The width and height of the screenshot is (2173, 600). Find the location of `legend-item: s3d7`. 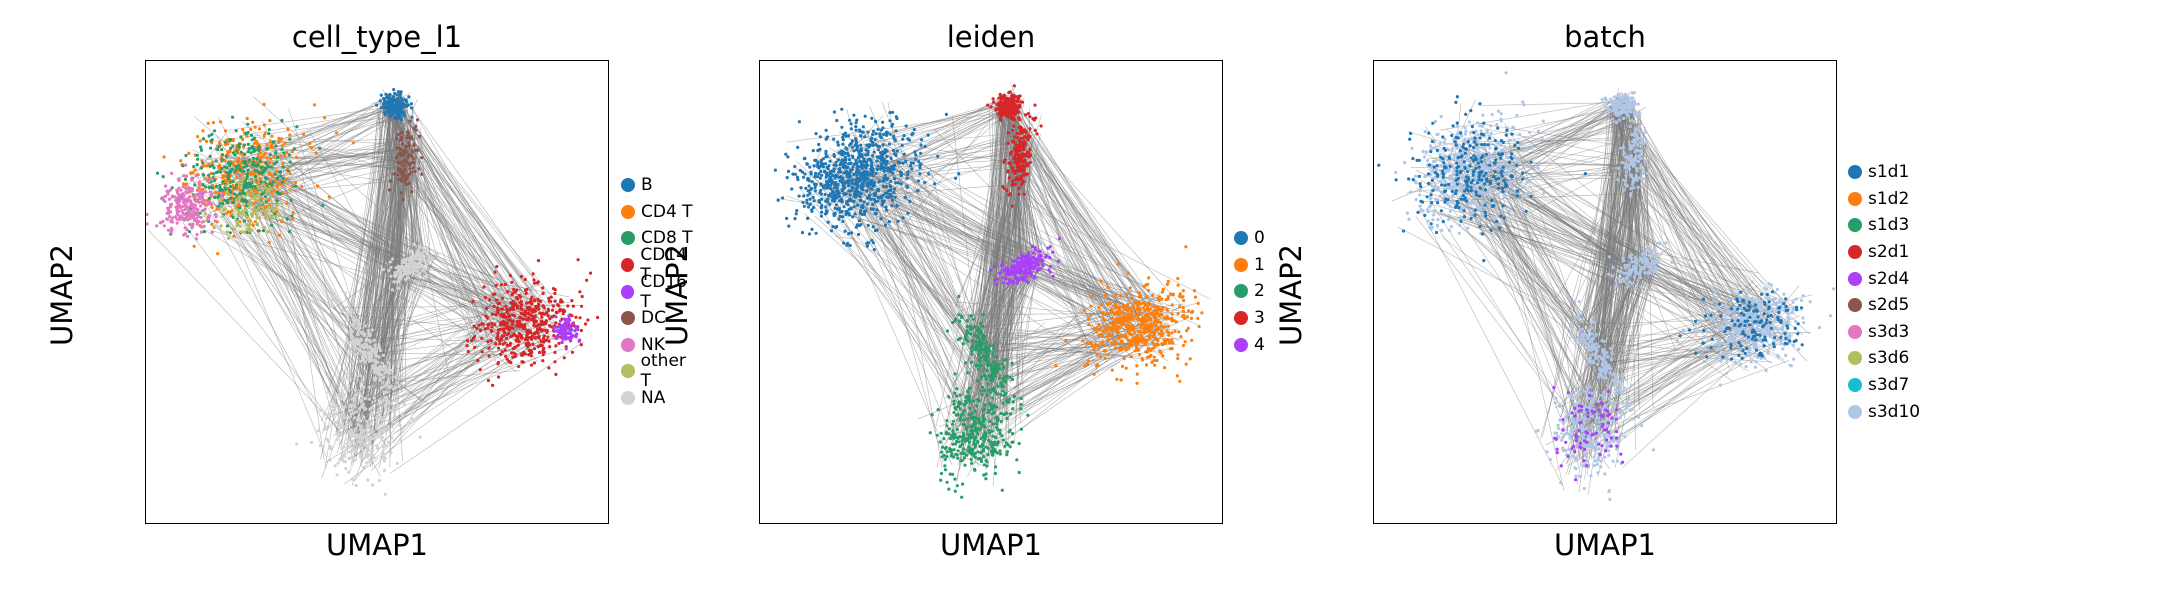

legend-item: s3d7 is located at coordinates (1884, 385).